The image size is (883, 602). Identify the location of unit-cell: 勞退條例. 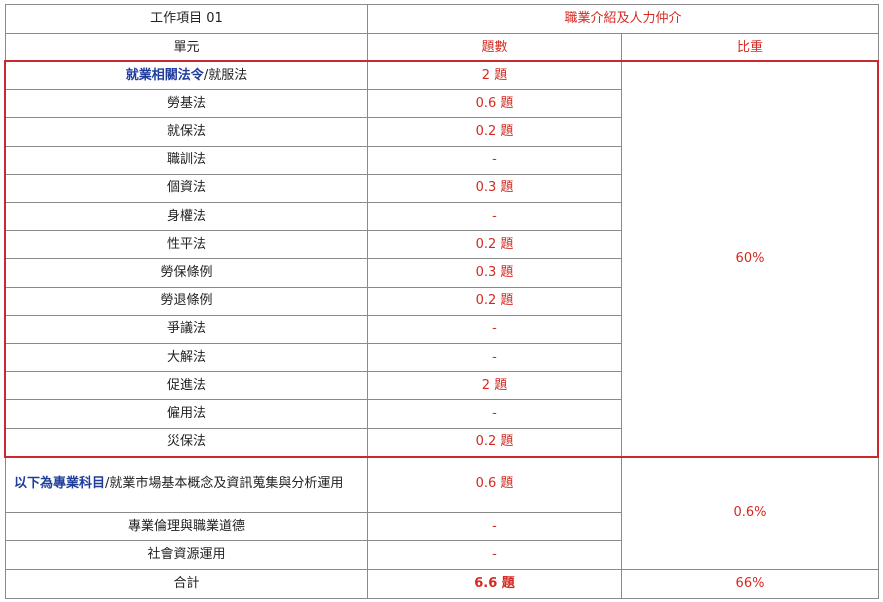
(186, 301).